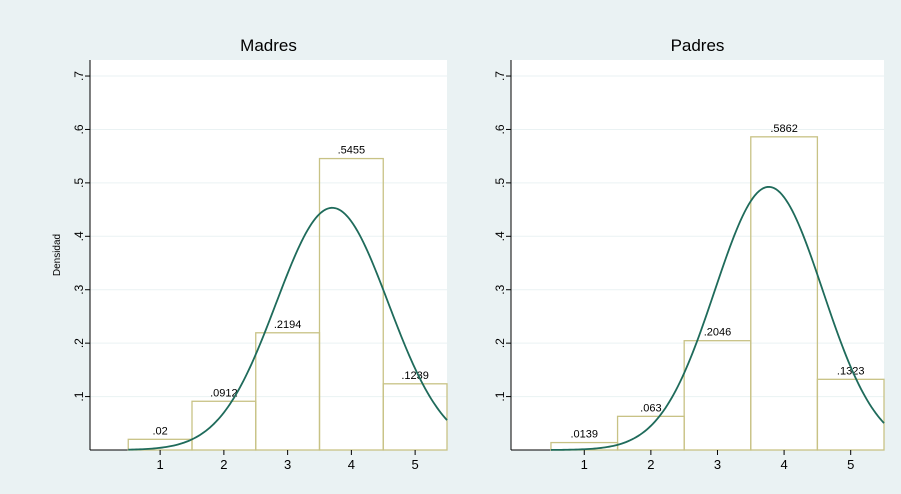 Image resolution: width=901 pixels, height=494 pixels. I want to click on bar-value-label: .1323, so click(851, 371).